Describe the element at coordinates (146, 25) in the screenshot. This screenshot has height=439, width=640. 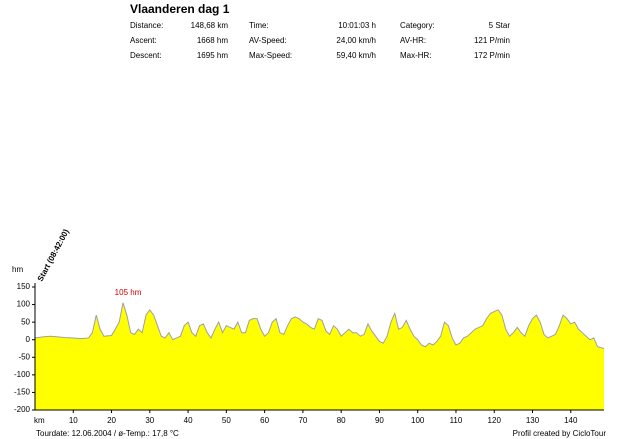
I see `stat-label: Distance:` at that location.